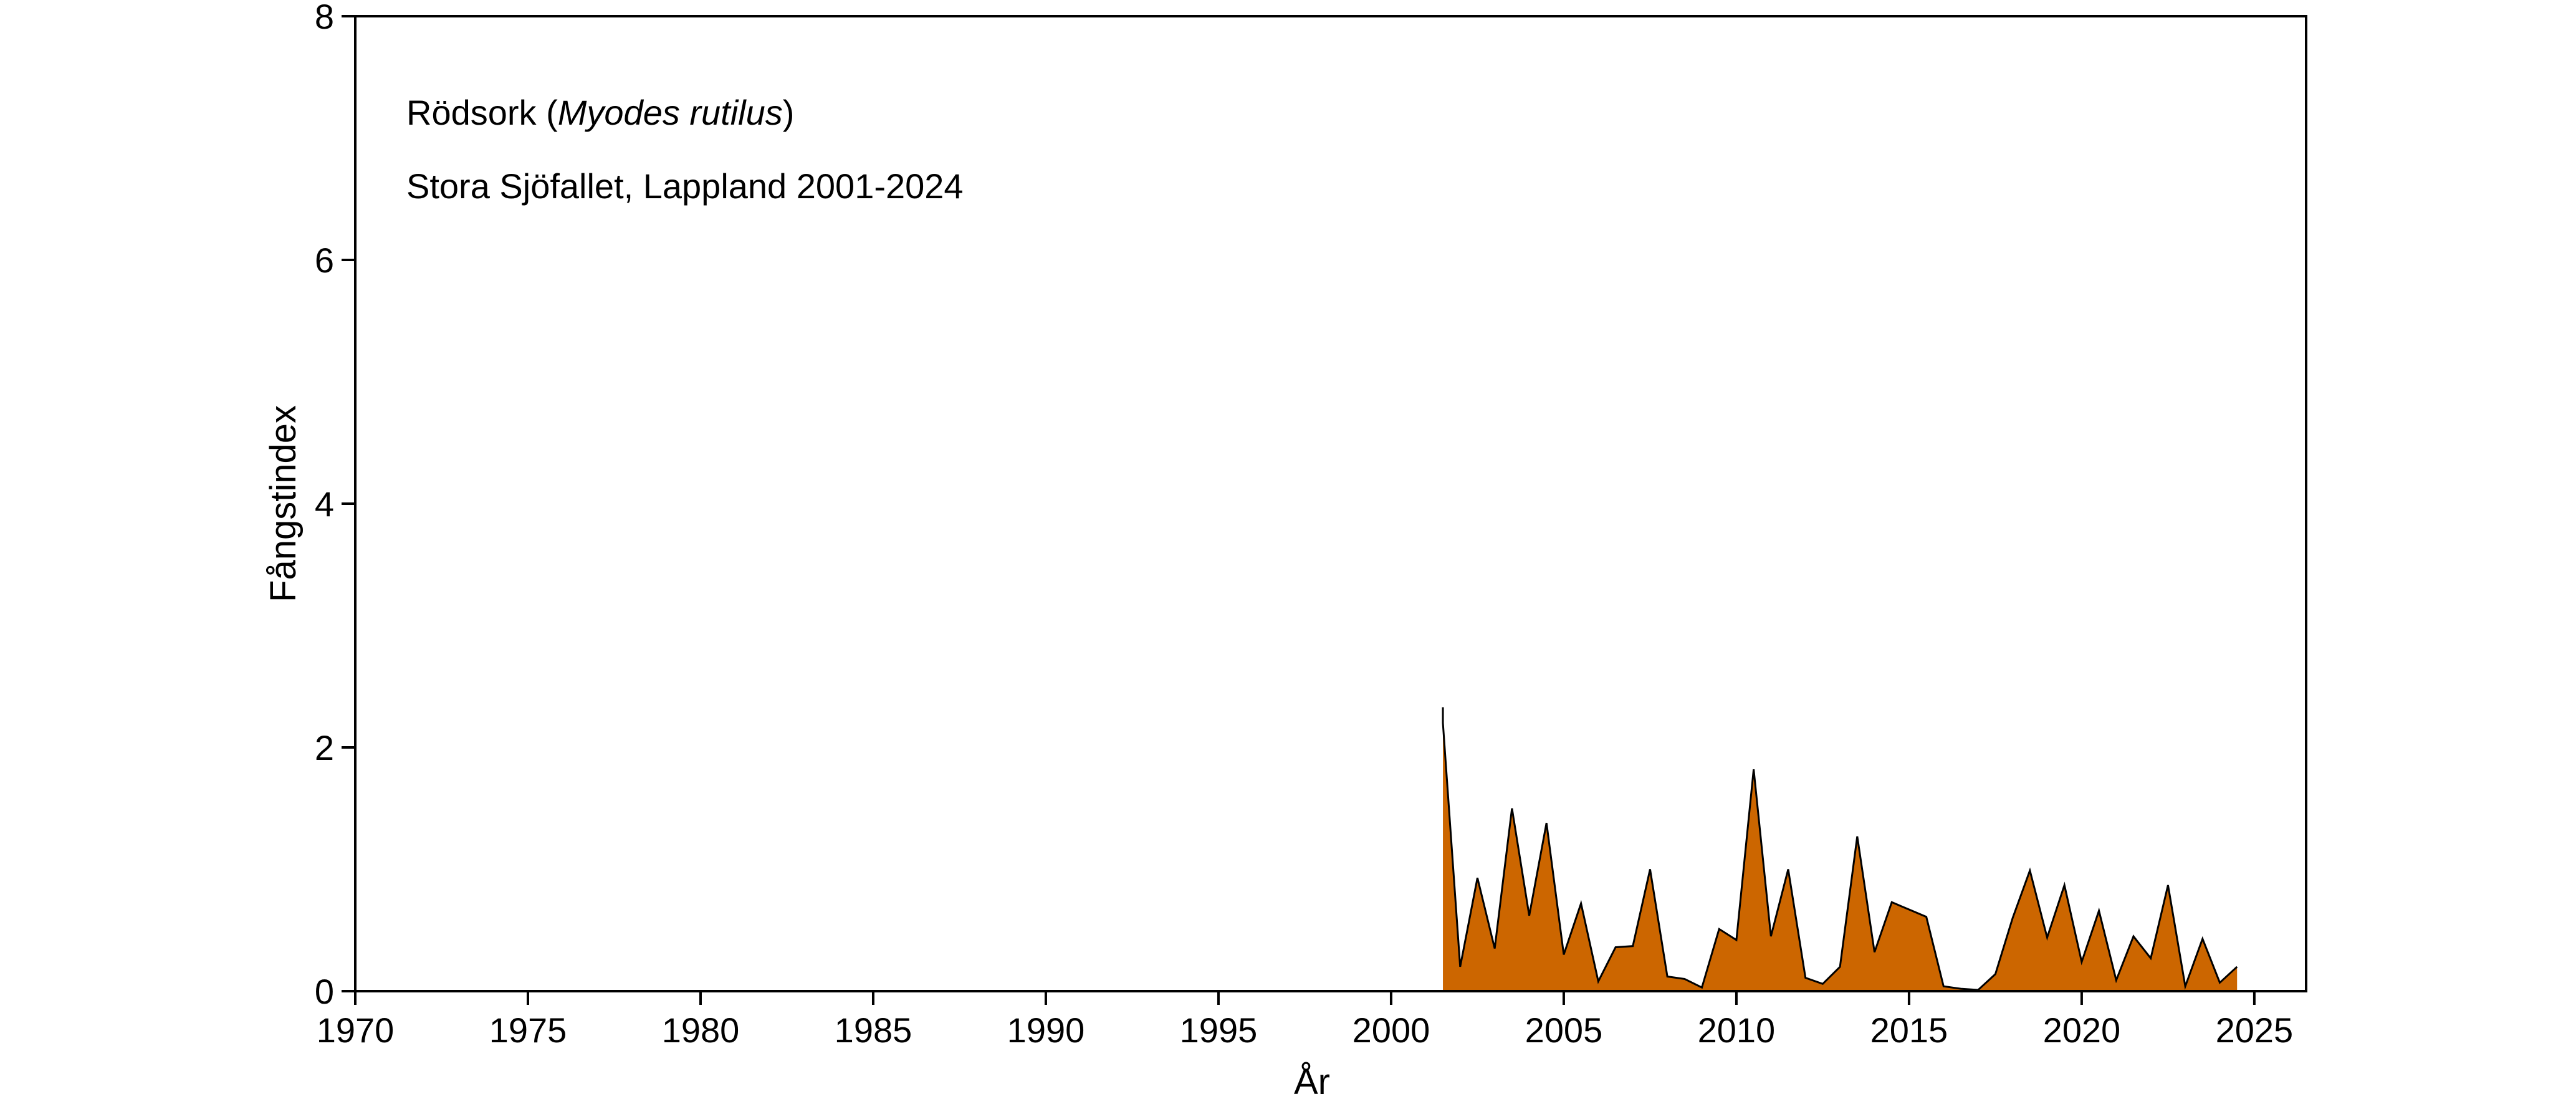  Describe the element at coordinates (356, 1030) in the screenshot. I see `x-tick-label: 1970` at that location.